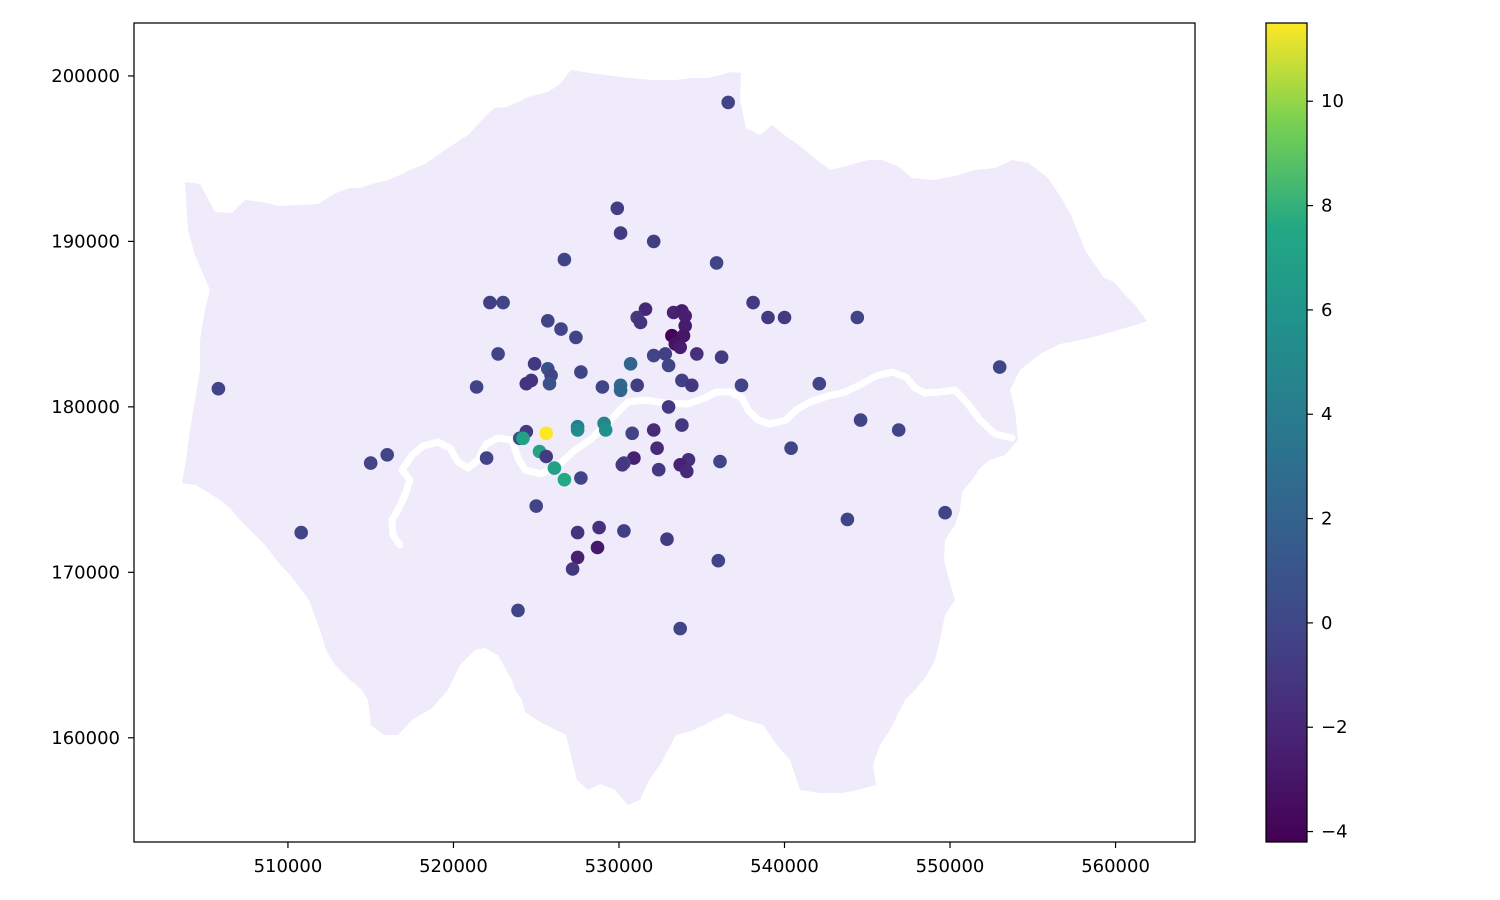  What do you see at coordinates (1115, 866) in the screenshot?
I see `x-tick-label: 560000` at bounding box center [1115, 866].